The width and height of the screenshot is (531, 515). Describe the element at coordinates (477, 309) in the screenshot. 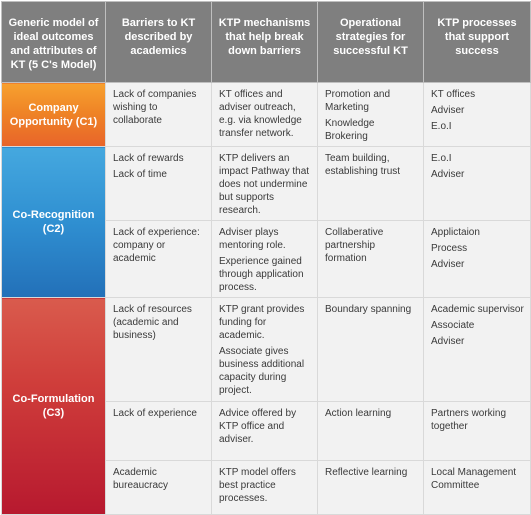

I see `process-text: Academic supervisor` at that location.